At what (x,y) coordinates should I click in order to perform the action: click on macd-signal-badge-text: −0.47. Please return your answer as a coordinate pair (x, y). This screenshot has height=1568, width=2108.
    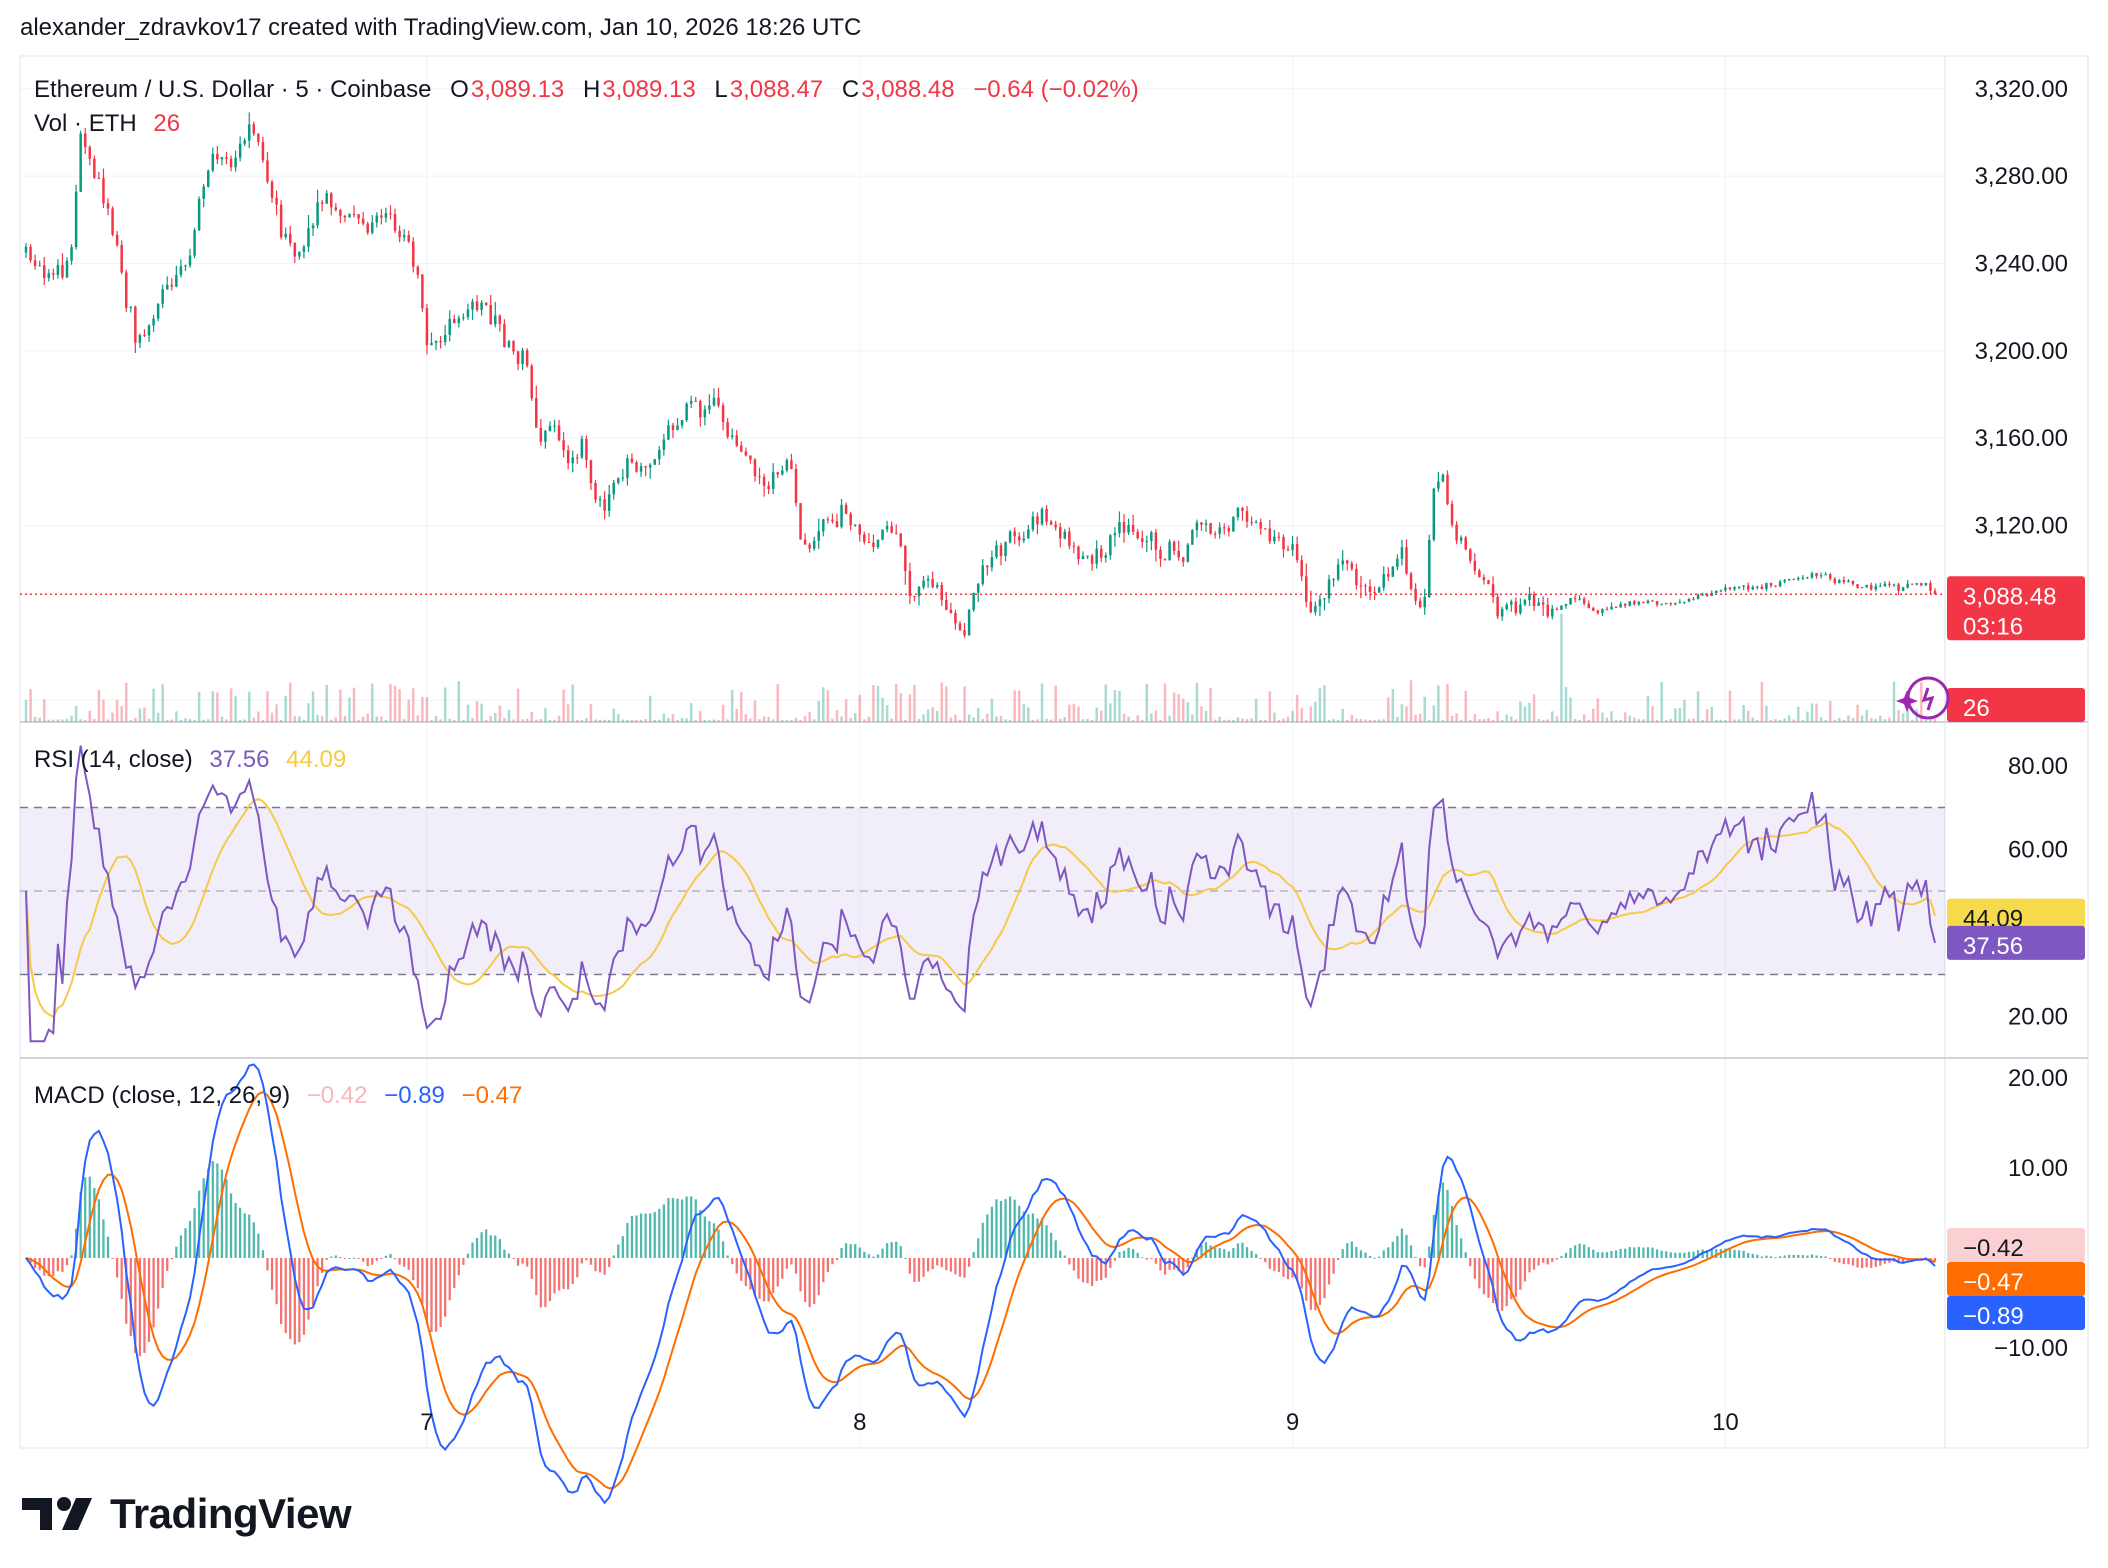
    Looking at the image, I should click on (1993, 1282).